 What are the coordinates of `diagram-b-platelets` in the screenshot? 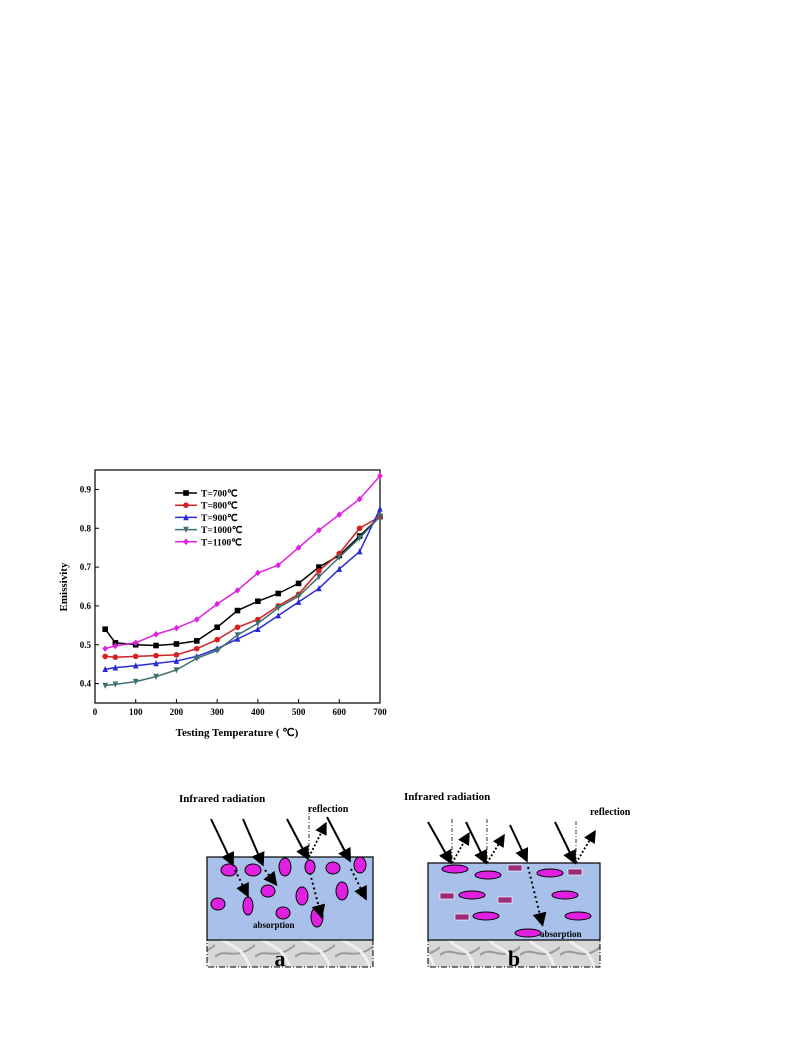 It's located at (511, 892).